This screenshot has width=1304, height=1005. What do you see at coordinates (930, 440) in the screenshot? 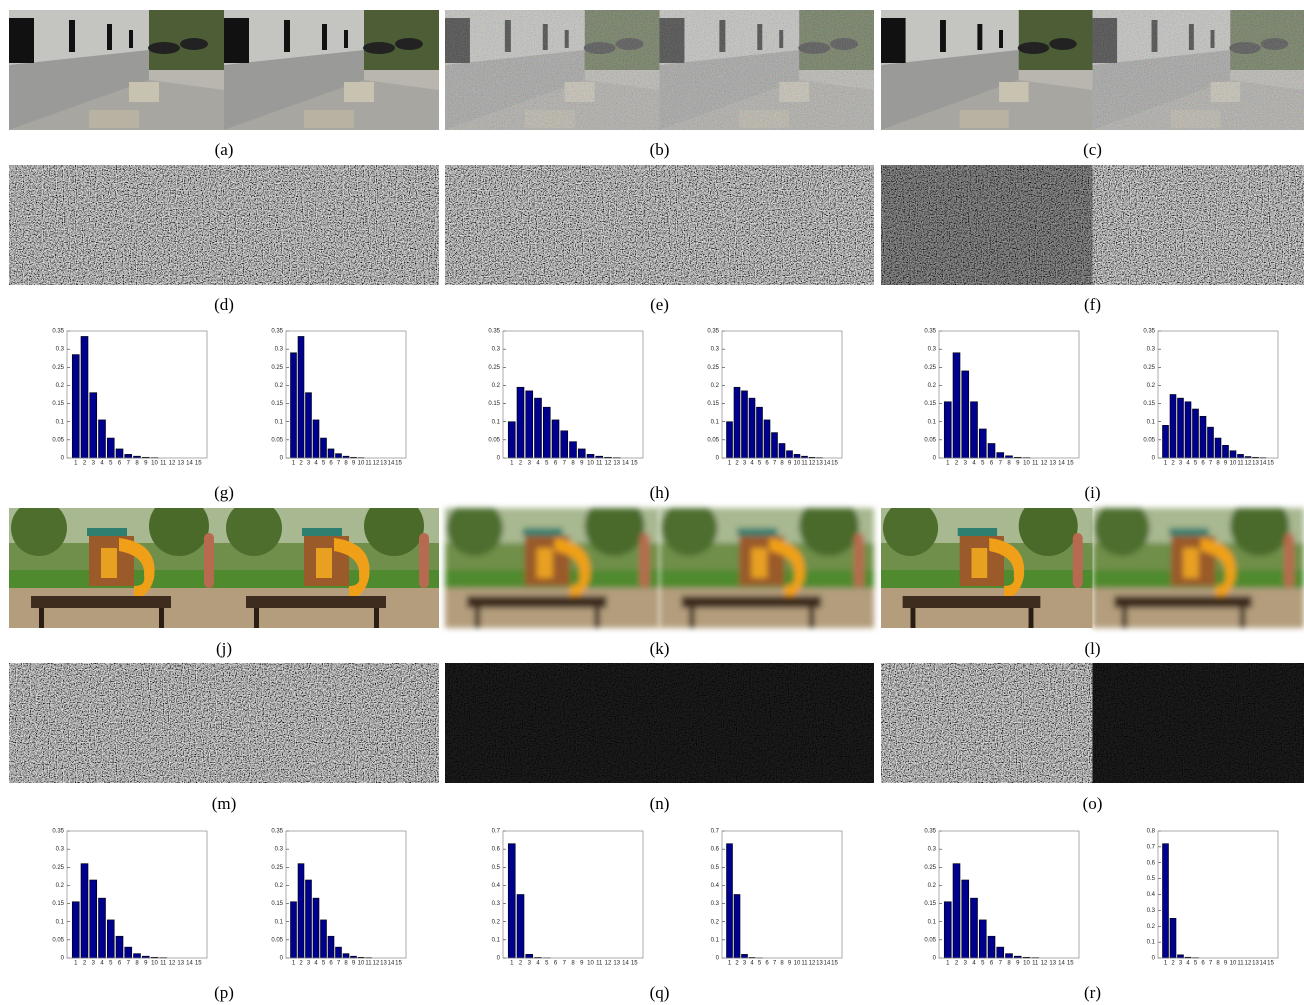
I see `y-tick-label: 0.05` at bounding box center [930, 440].